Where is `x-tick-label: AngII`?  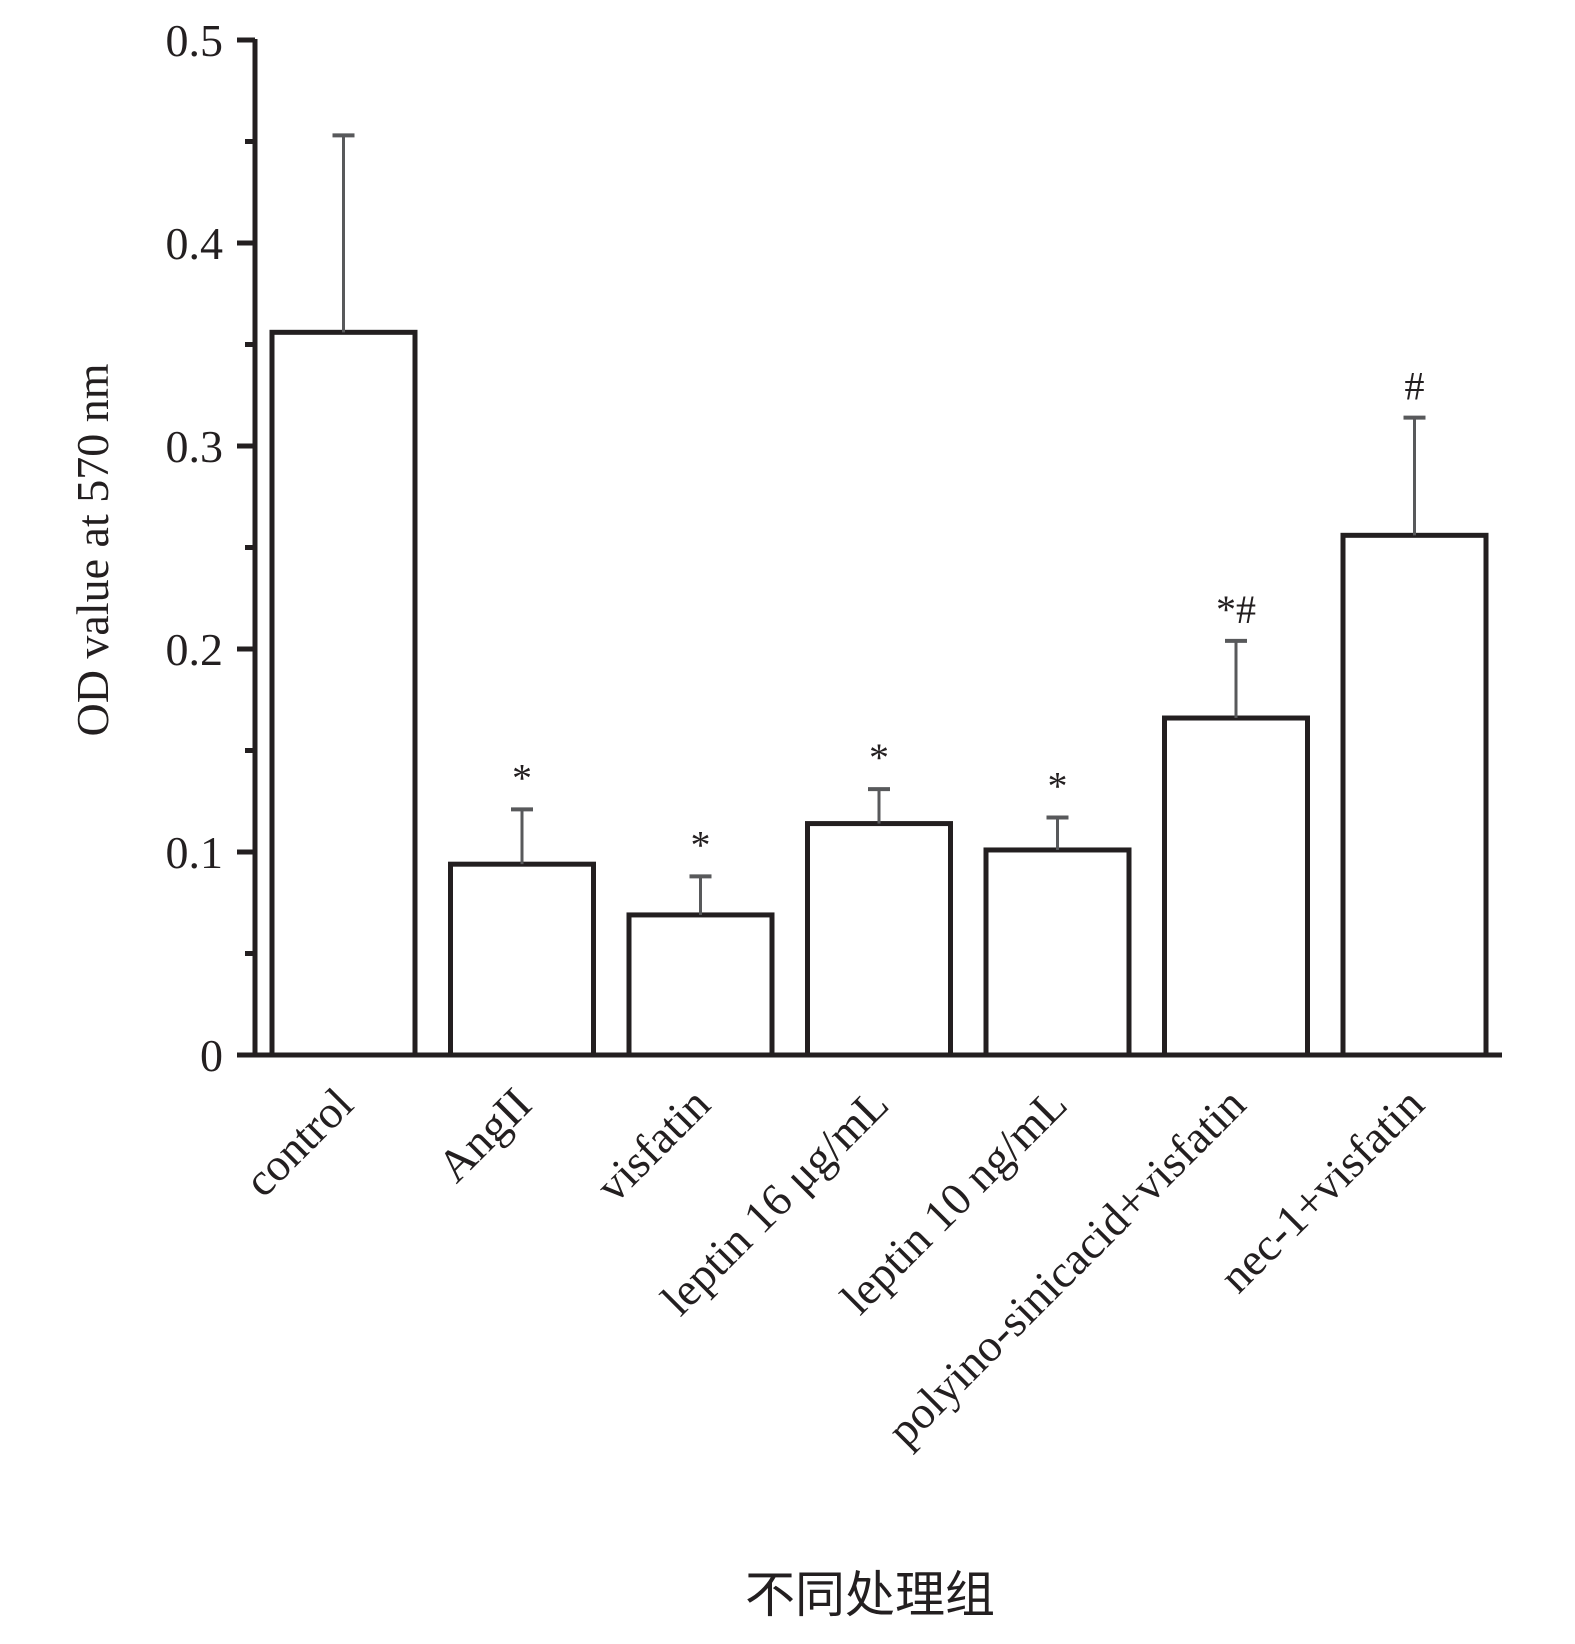 x-tick-label: AngII is located at coordinates (484, 1135).